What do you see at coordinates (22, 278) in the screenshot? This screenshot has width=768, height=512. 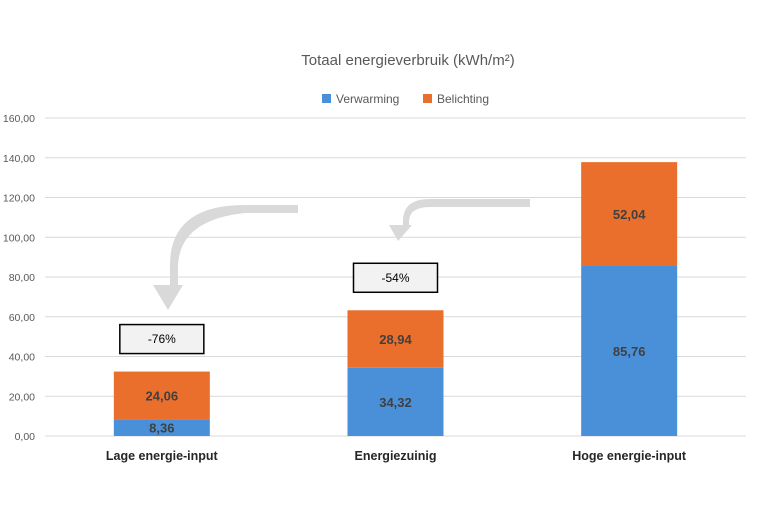 I see `y-tick-label: 80,00` at bounding box center [22, 278].